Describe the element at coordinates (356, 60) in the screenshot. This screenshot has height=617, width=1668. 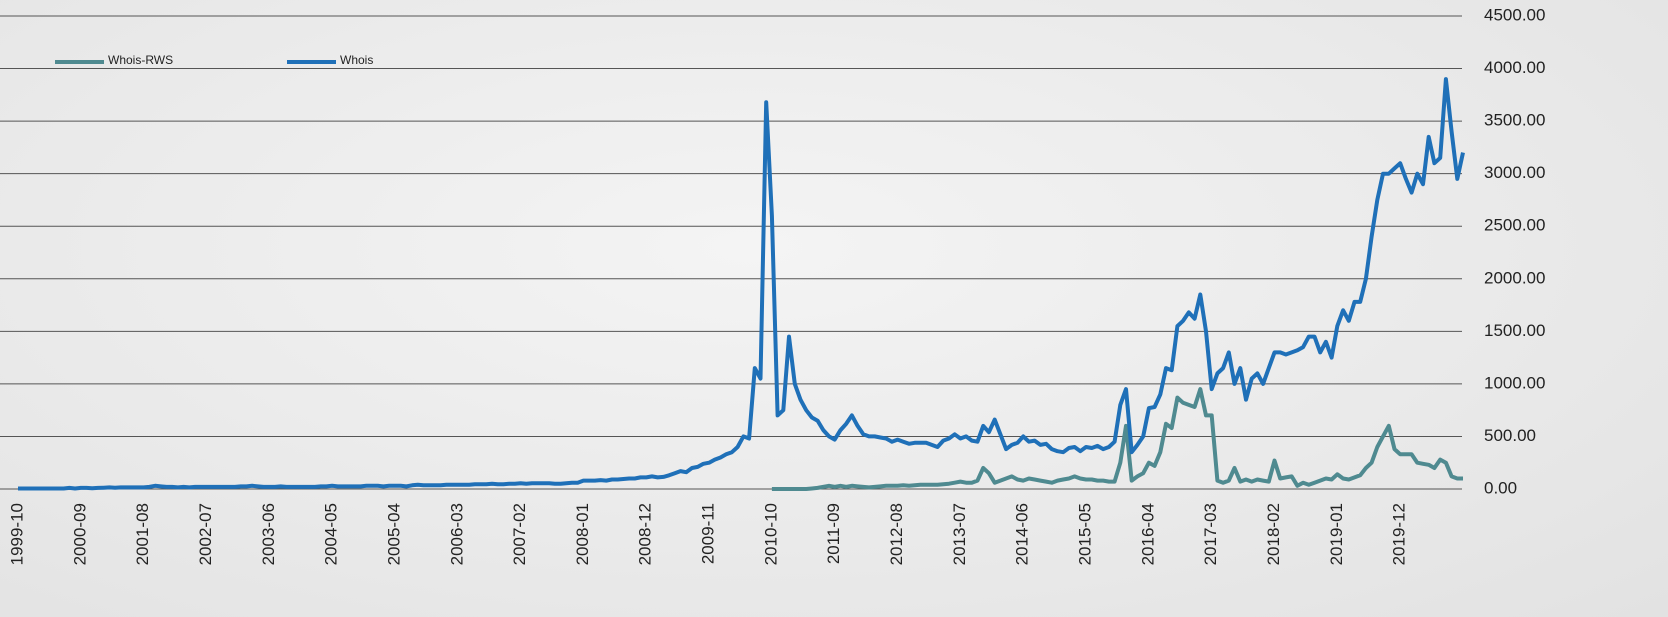
I see `legend-label: Whois` at that location.